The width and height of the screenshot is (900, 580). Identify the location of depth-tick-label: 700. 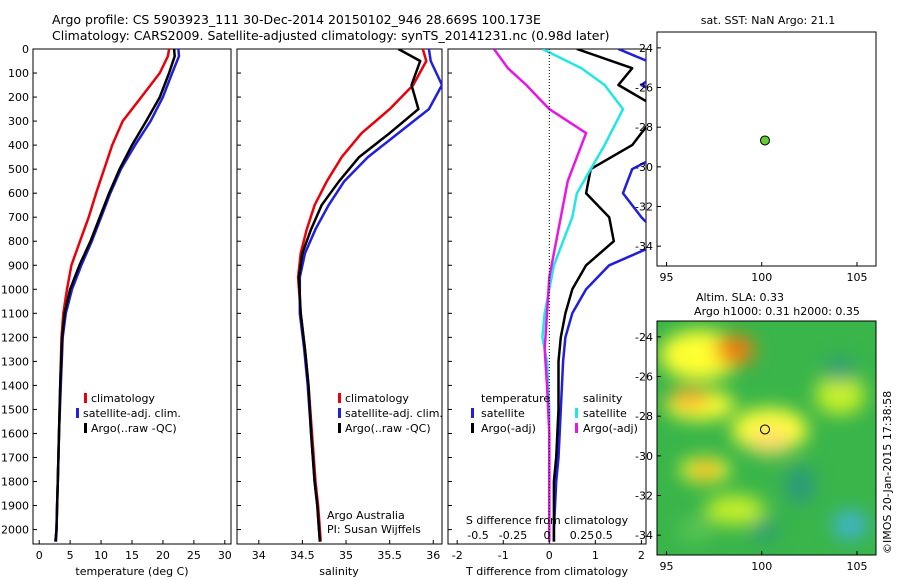
(18, 217).